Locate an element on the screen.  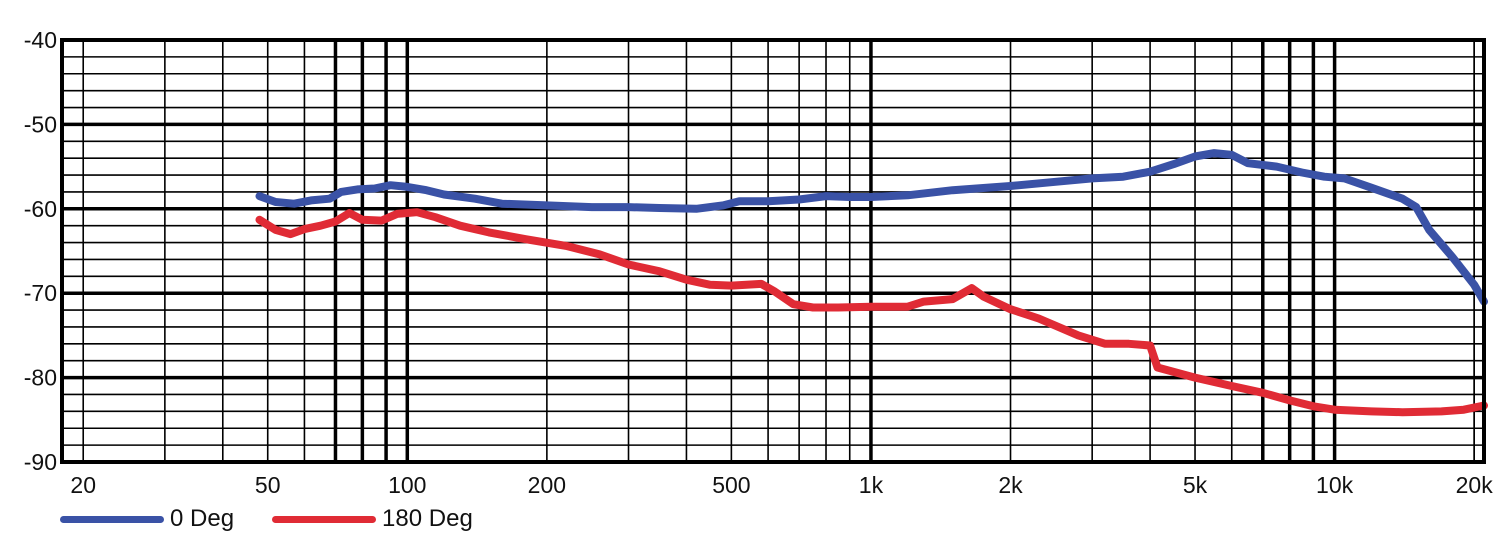
y-tick-label: -50 is located at coordinates (40, 124).